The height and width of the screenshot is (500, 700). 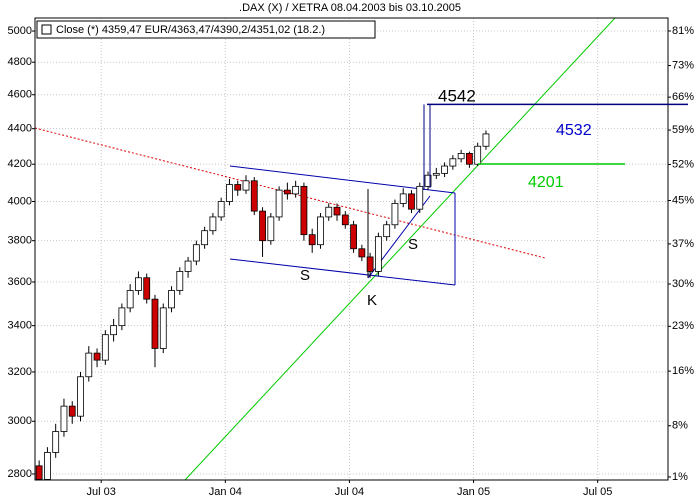 What do you see at coordinates (683, 284) in the screenshot?
I see `y2-tick-label: 30%` at bounding box center [683, 284].